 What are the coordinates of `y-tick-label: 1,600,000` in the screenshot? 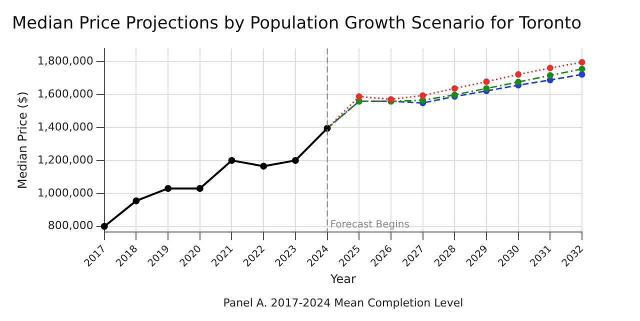 It's located at (65, 93).